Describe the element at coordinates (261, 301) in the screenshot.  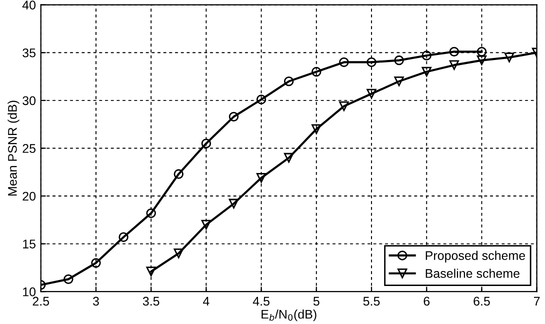
I see `x-tick-label: 4.5` at that location.